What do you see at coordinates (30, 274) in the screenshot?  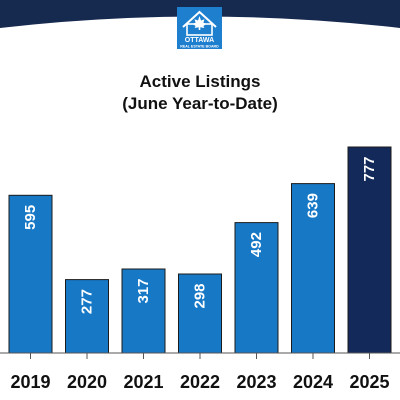 I see `bar-2019` at bounding box center [30, 274].